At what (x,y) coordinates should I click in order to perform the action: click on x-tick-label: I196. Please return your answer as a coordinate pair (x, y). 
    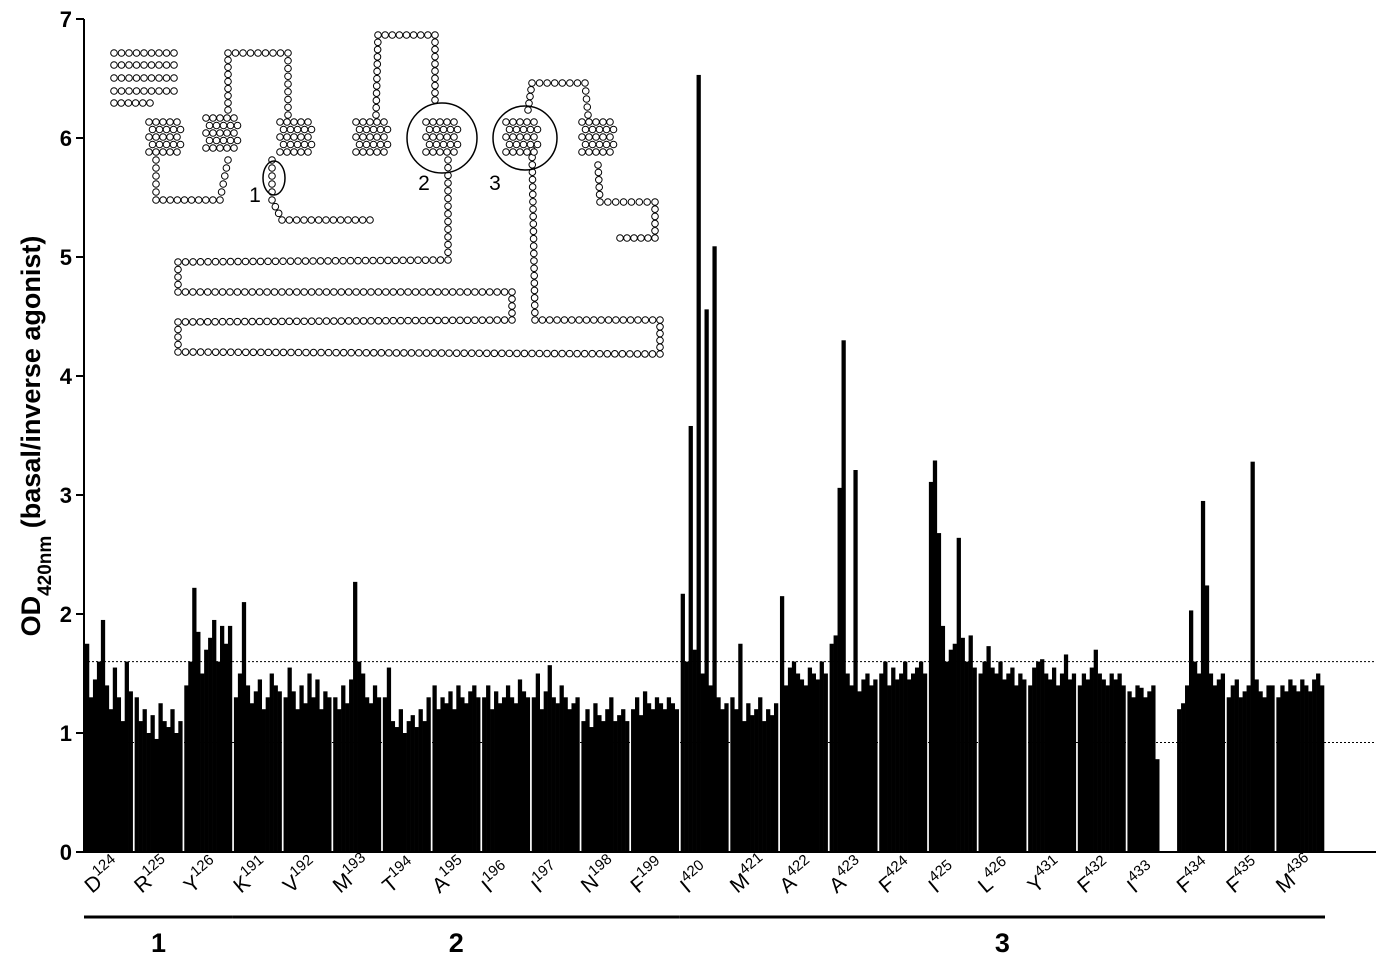
    Looking at the image, I should click on (495, 877).